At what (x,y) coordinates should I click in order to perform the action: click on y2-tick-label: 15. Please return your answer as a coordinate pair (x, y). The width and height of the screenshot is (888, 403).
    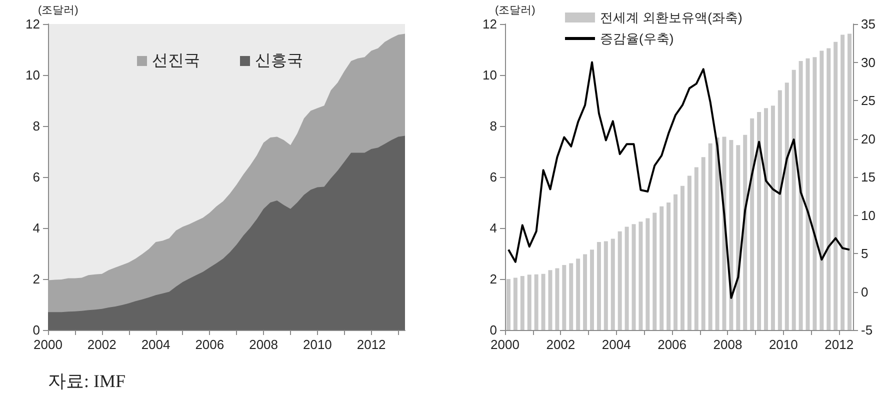
    Looking at the image, I should click on (868, 177).